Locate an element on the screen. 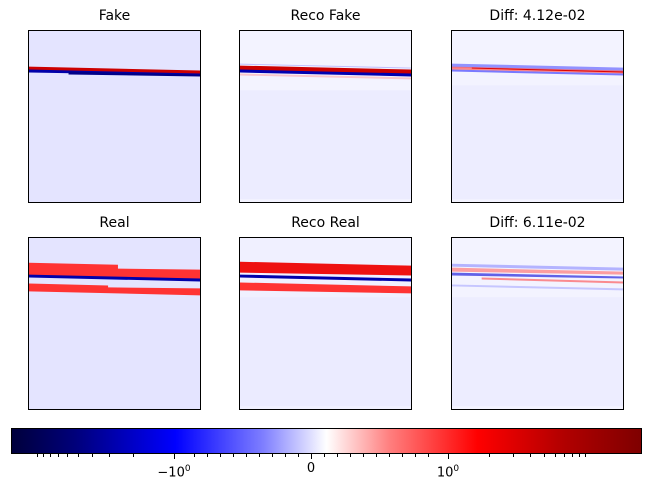 This screenshot has width=651, height=491. colorbar-tick-label-zero: 0 is located at coordinates (311, 469).